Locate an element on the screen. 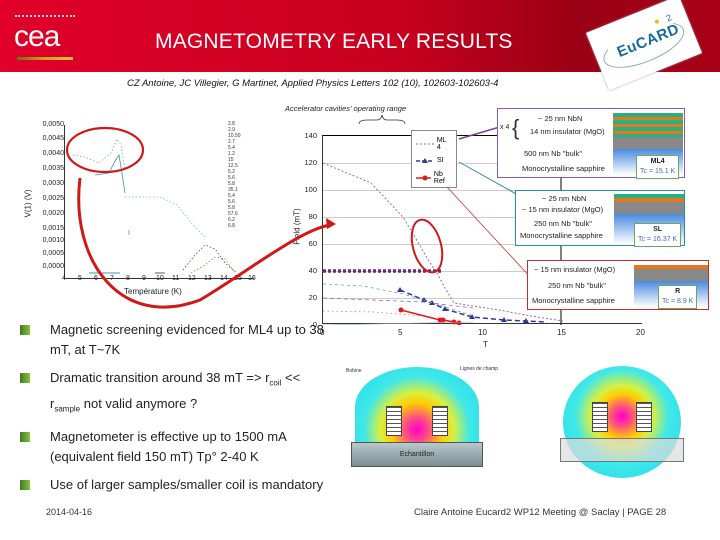 This screenshot has height=540, width=720. field-lines-label: Lignes de champ is located at coordinates (479, 369).